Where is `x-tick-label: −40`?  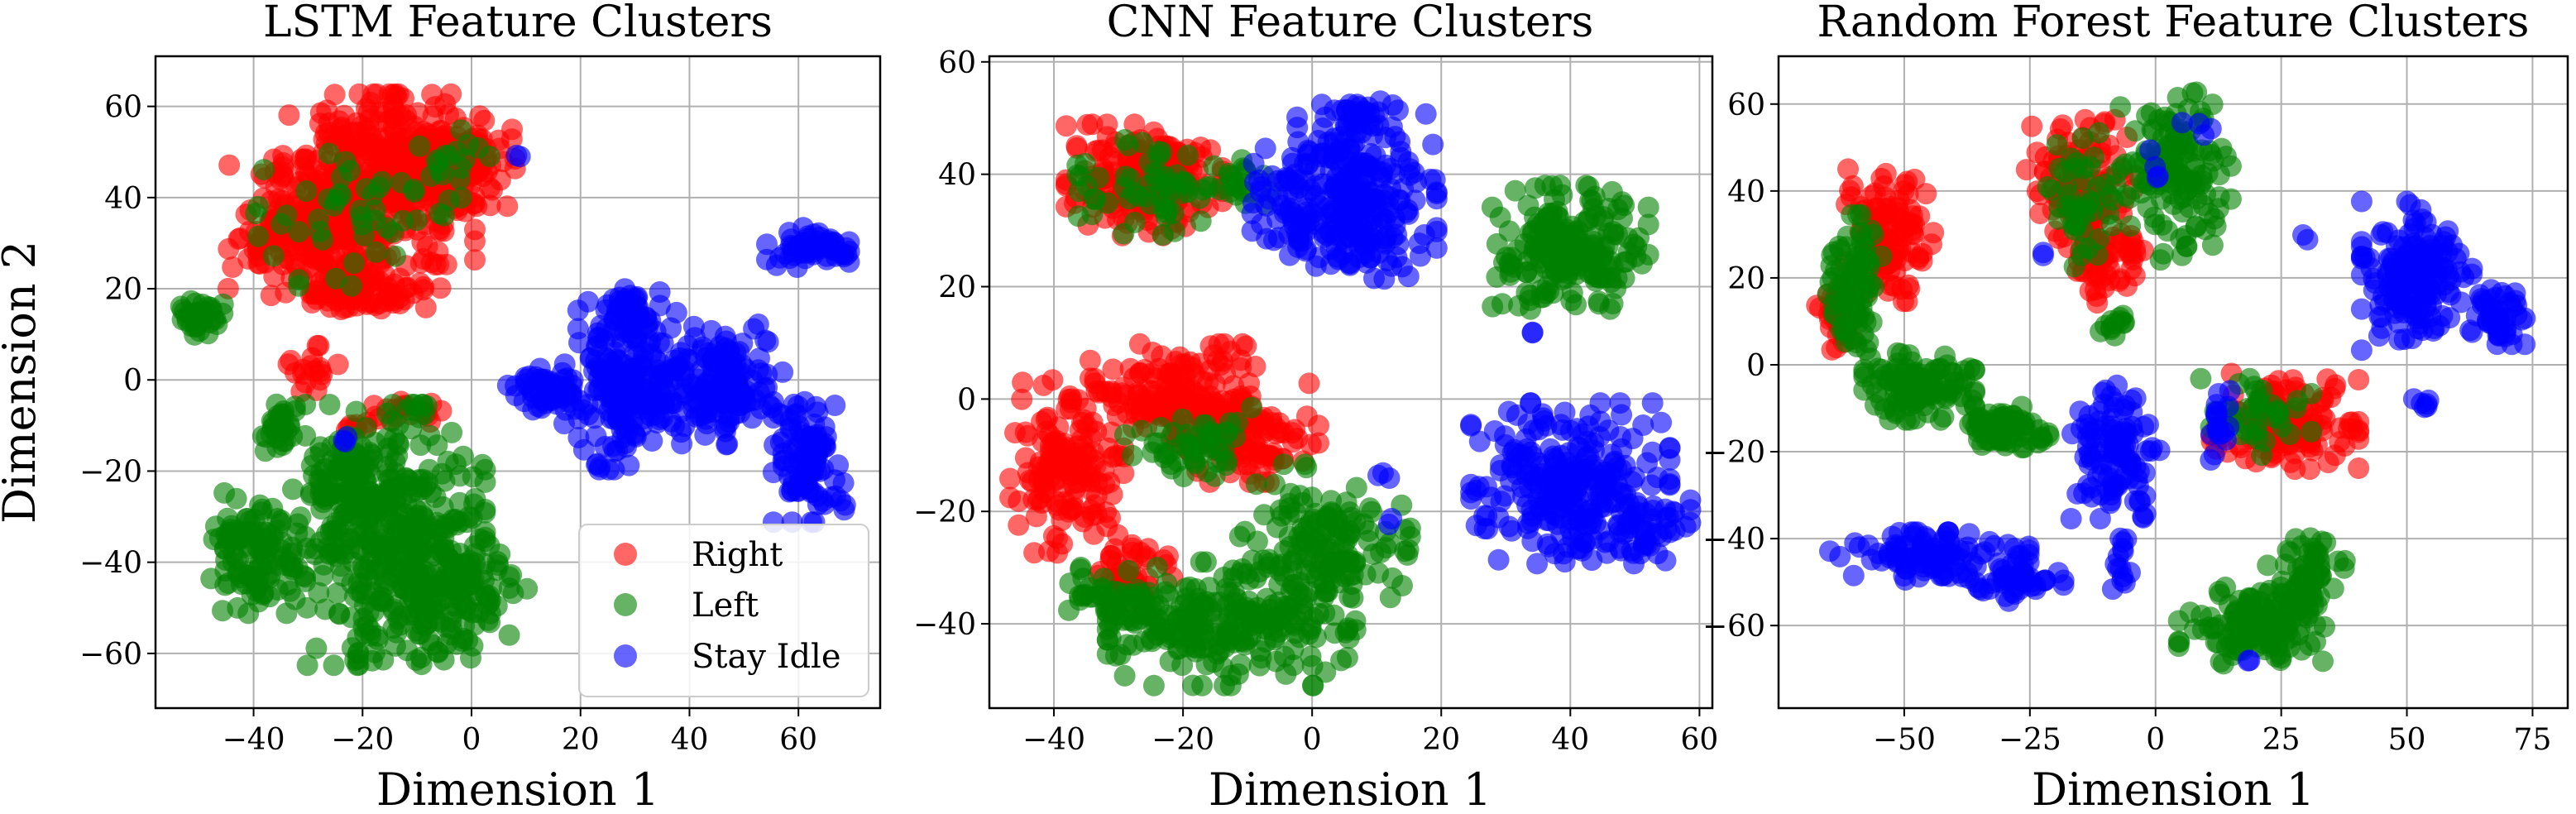 x-tick-label: −40 is located at coordinates (1053, 740).